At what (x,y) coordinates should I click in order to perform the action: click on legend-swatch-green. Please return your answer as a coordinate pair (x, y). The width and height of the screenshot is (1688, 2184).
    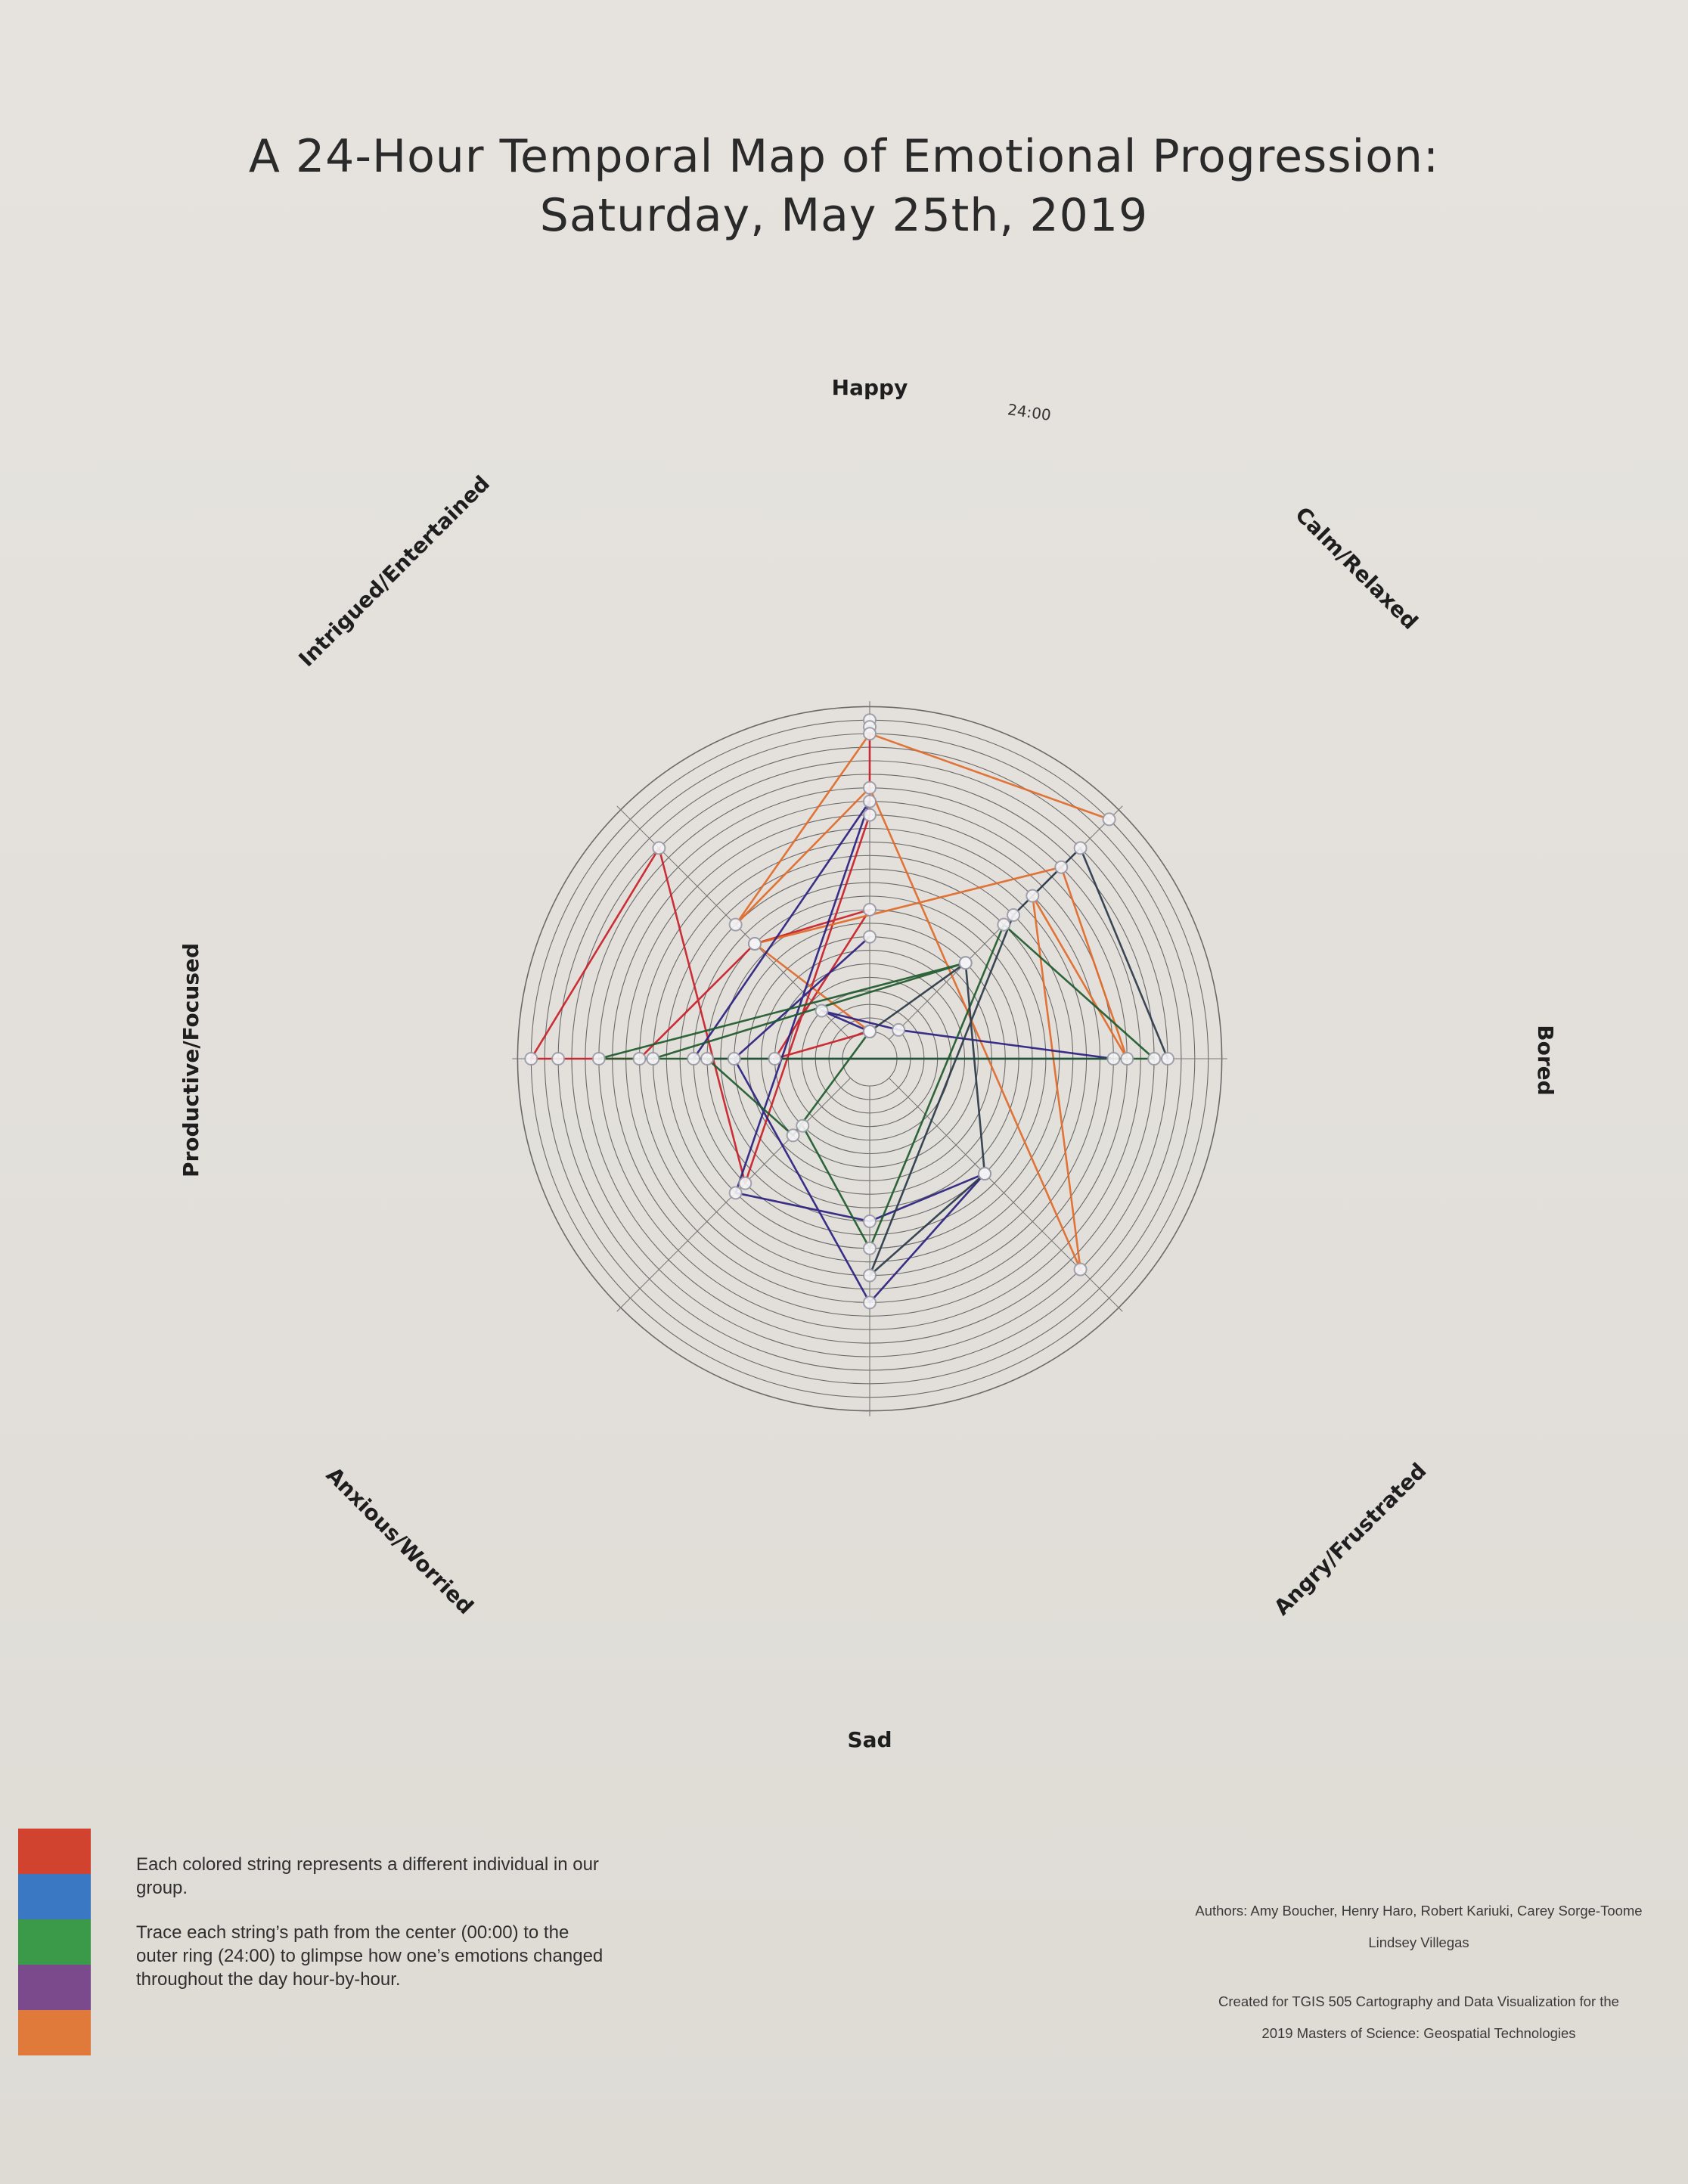
    Looking at the image, I should click on (55, 1942).